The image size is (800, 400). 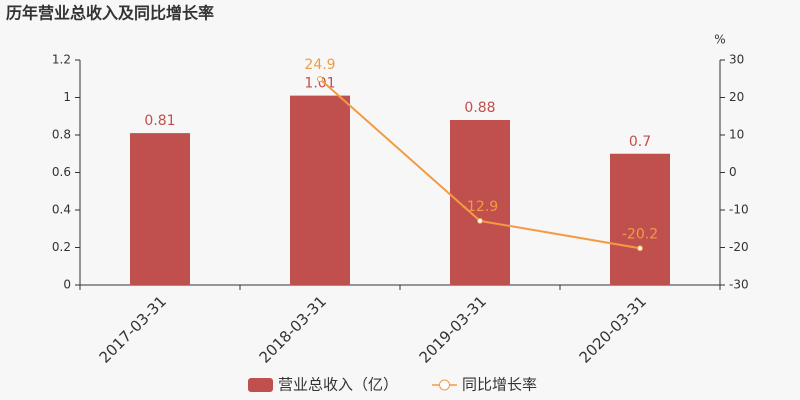 What do you see at coordinates (739, 285) in the screenshot?
I see `y2-tick-label: -30` at bounding box center [739, 285].